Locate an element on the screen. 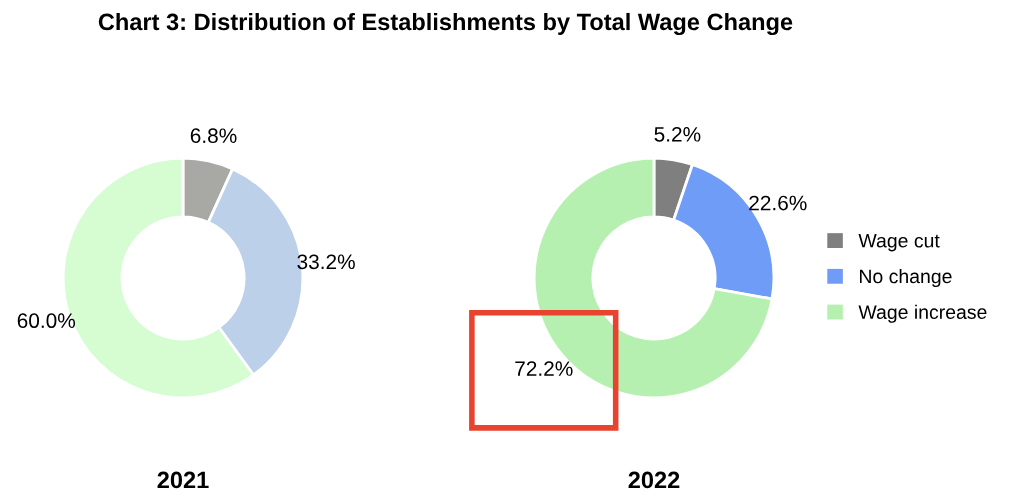  data-label: 60.0% is located at coordinates (46, 321).